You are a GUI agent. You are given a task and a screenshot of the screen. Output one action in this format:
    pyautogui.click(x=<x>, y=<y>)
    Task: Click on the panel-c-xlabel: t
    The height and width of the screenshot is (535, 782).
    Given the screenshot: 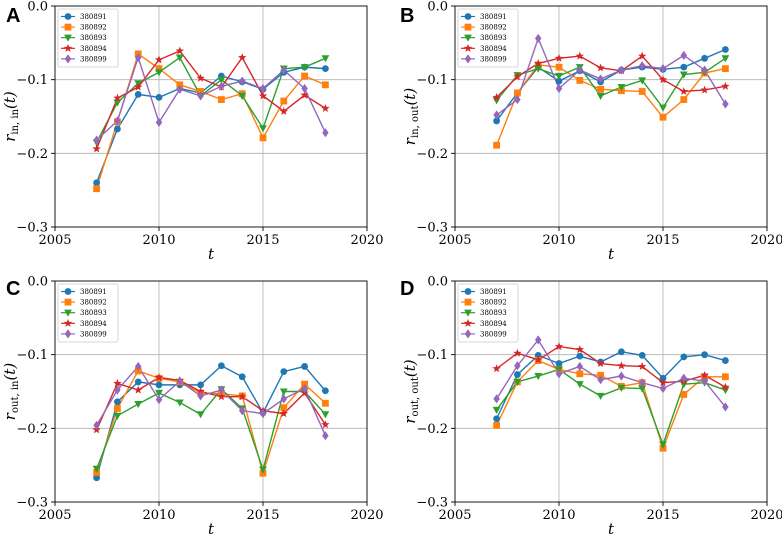 What is the action you would take?
    pyautogui.click(x=211, y=527)
    